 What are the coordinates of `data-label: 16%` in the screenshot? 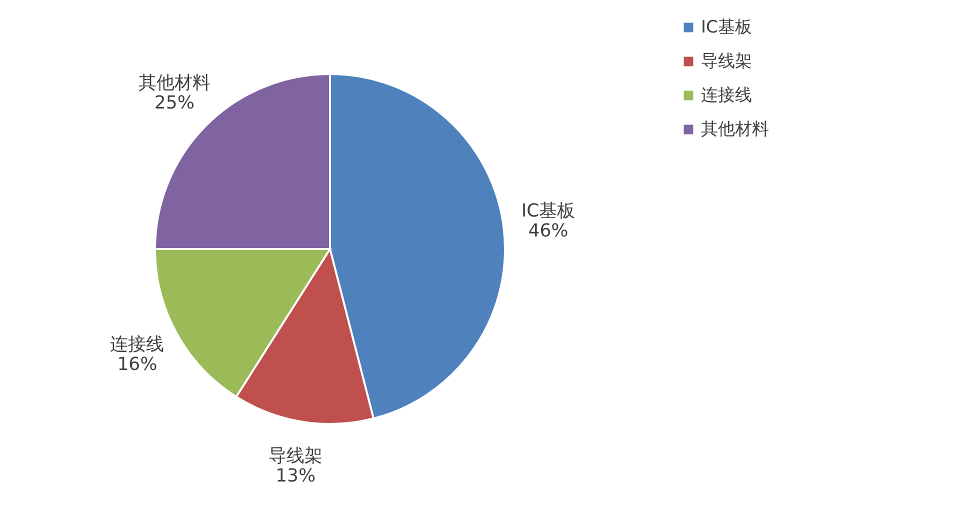 It's located at (137, 364).